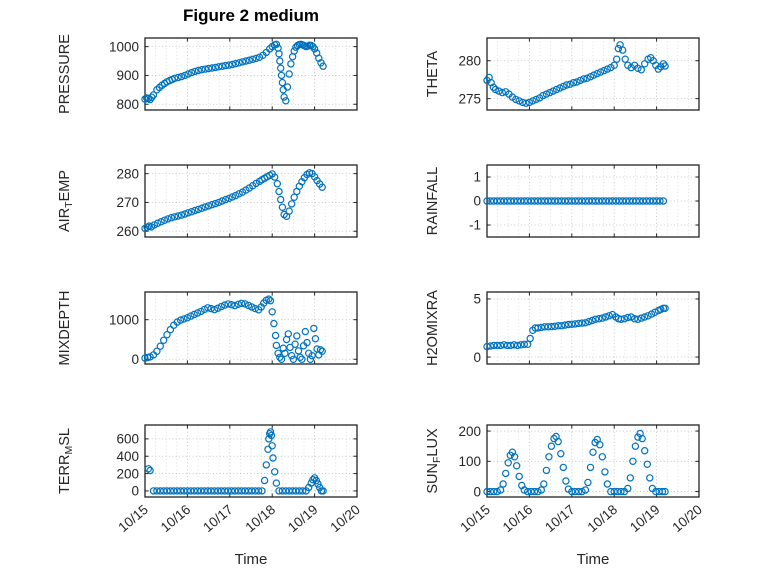 The height and width of the screenshot is (583, 778). Describe the element at coordinates (66, 201) in the screenshot. I see `y-axis-label: AIRTEMP` at that location.